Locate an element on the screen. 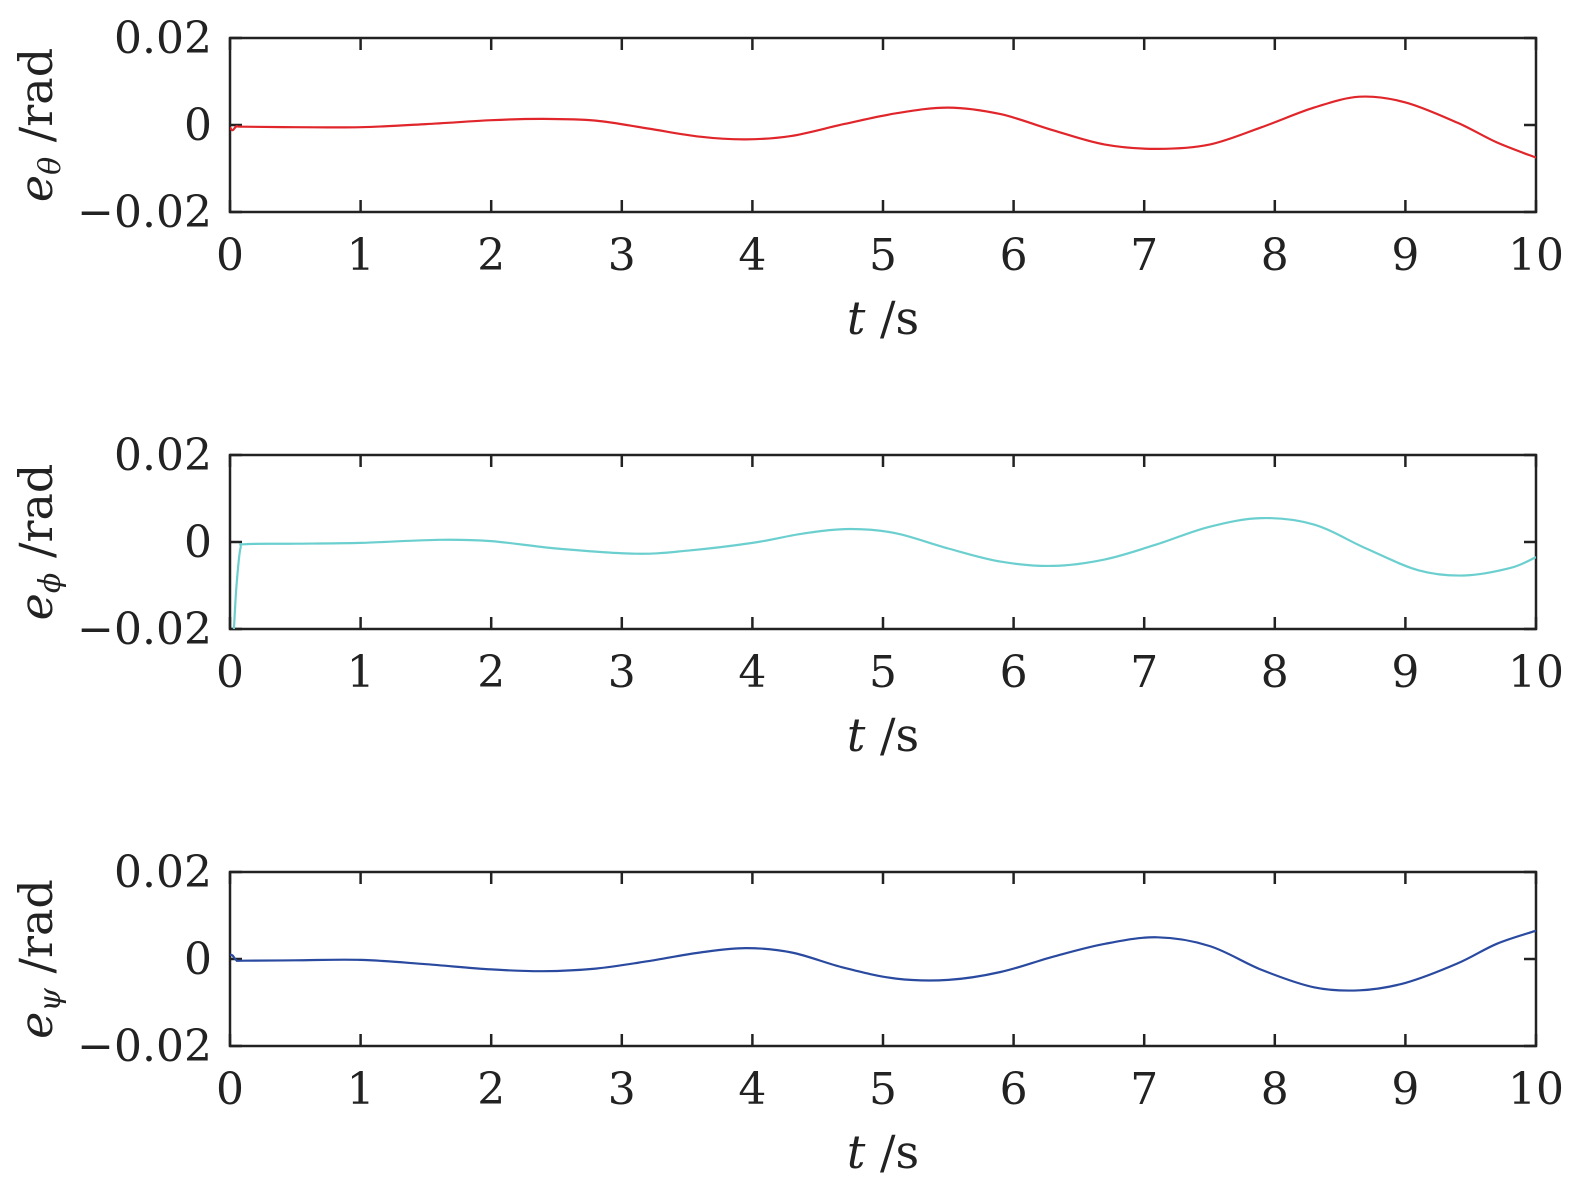 The width and height of the screenshot is (1575, 1189). series-line-psi is located at coordinates (883, 960).